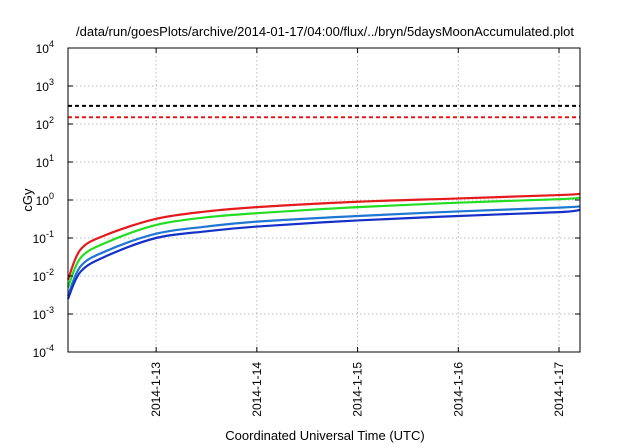 The height and width of the screenshot is (448, 640). I want to click on x-tick-label: 2014-1-15, so click(358, 389).